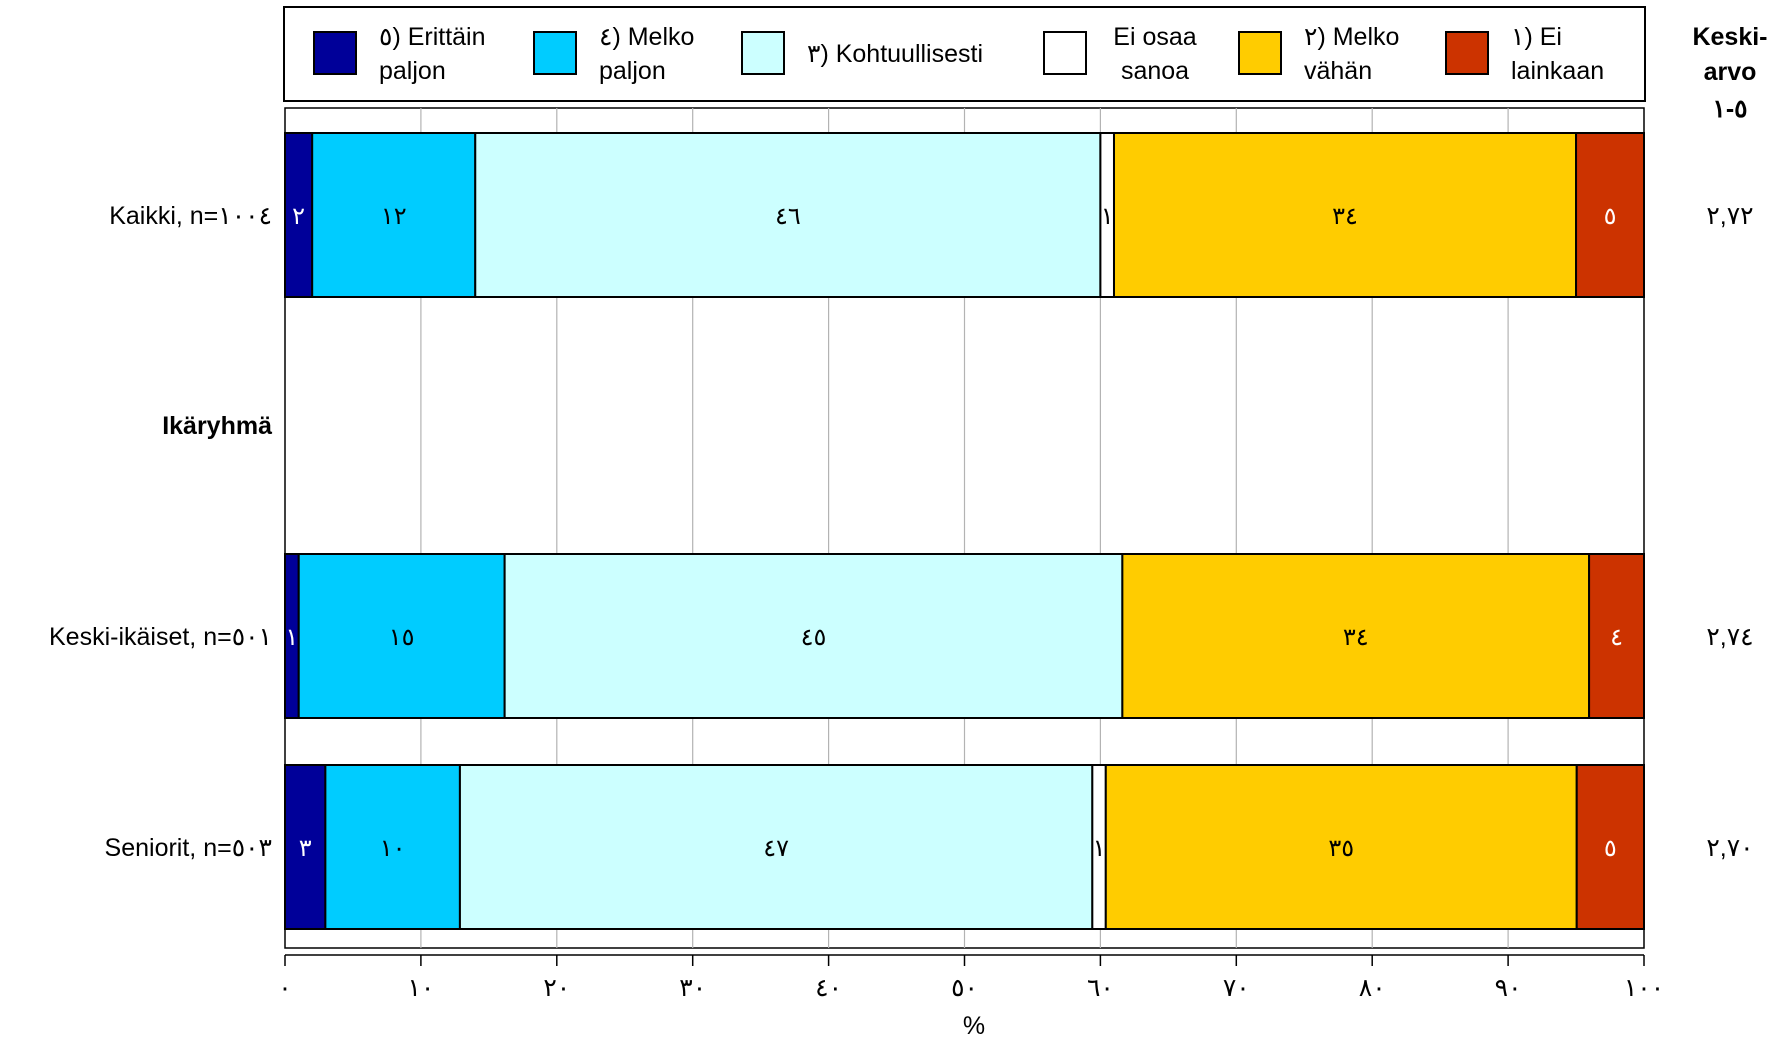  I want to click on mean-header: arvo, so click(1730, 72).